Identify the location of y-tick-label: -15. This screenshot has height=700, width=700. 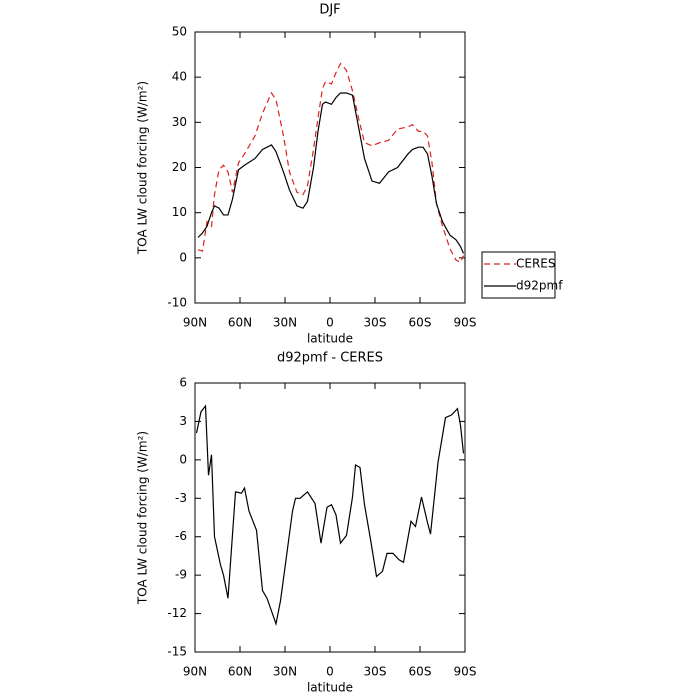
(177, 652).